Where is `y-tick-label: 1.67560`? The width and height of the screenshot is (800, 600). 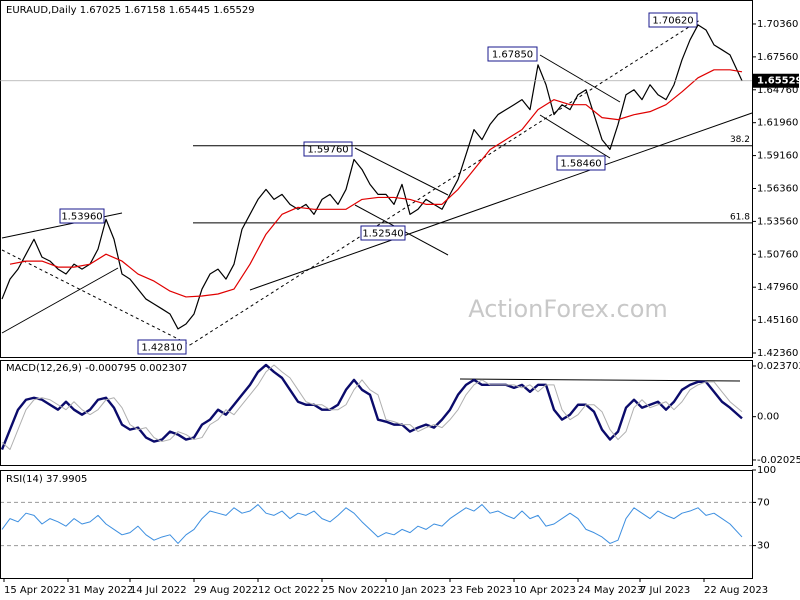 y-tick-label: 1.67560 is located at coordinates (777, 57).